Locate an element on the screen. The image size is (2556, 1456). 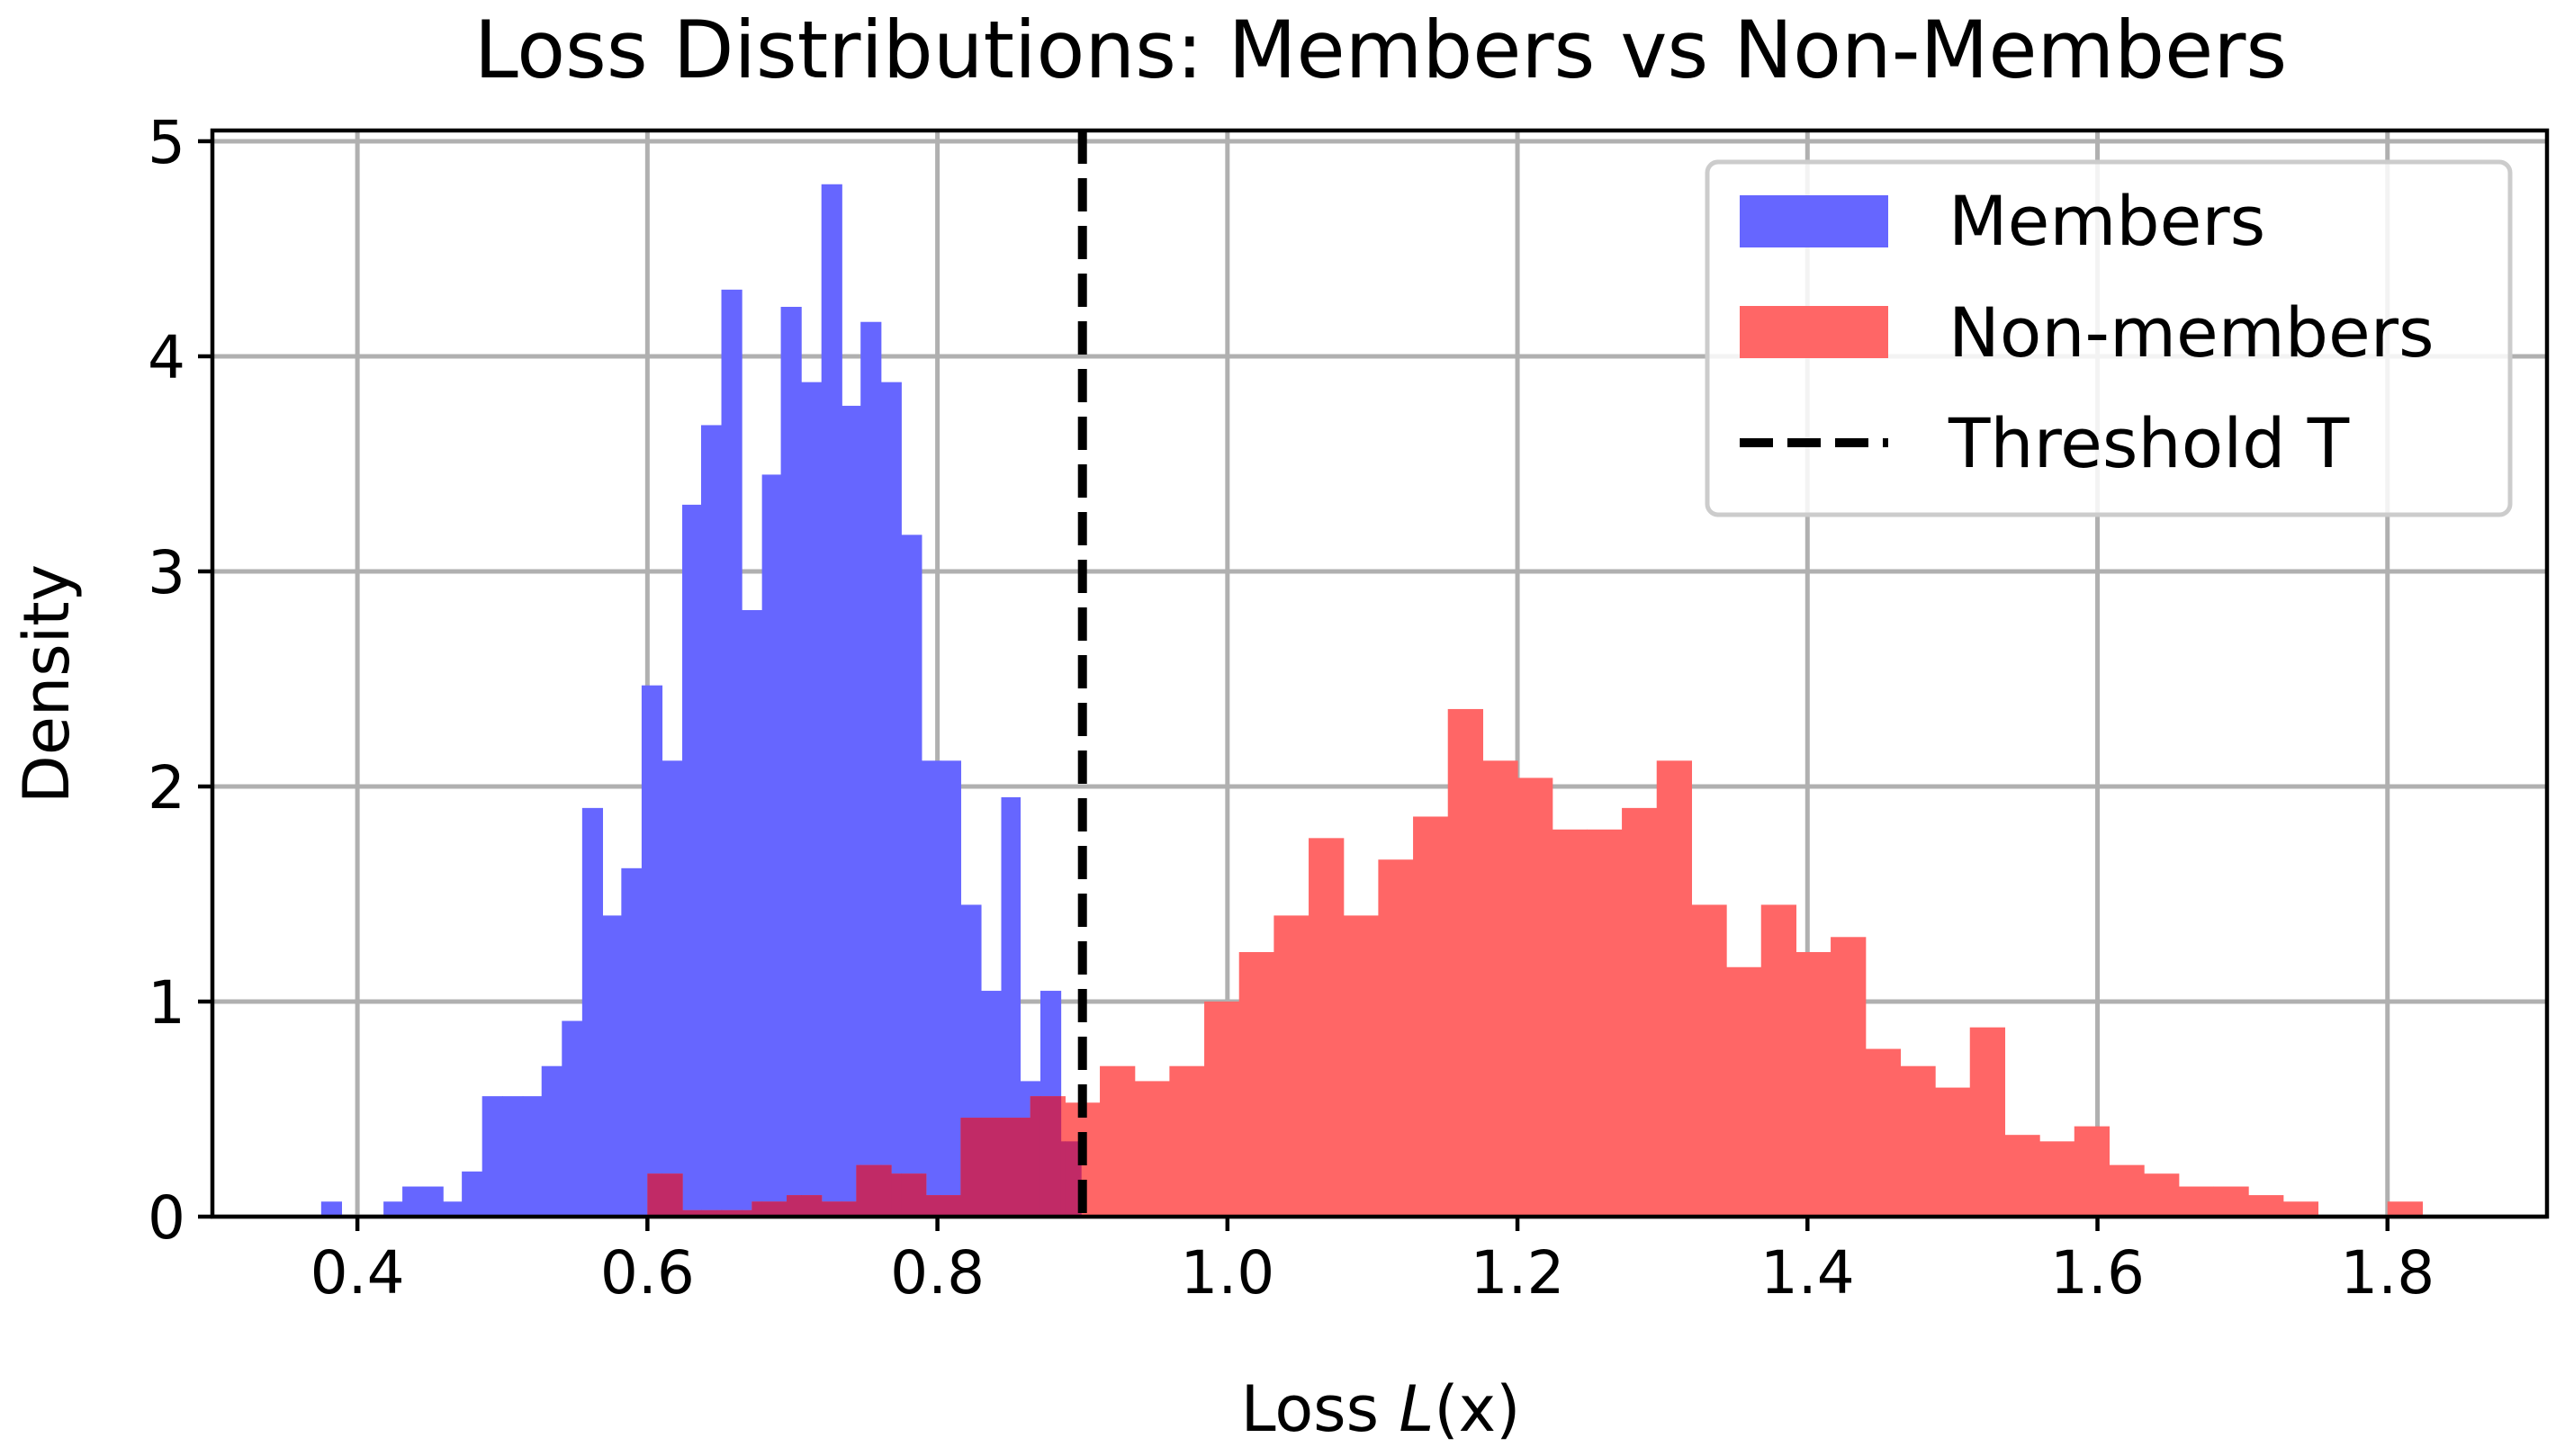
legend-label-members: Members is located at coordinates (2106, 221).